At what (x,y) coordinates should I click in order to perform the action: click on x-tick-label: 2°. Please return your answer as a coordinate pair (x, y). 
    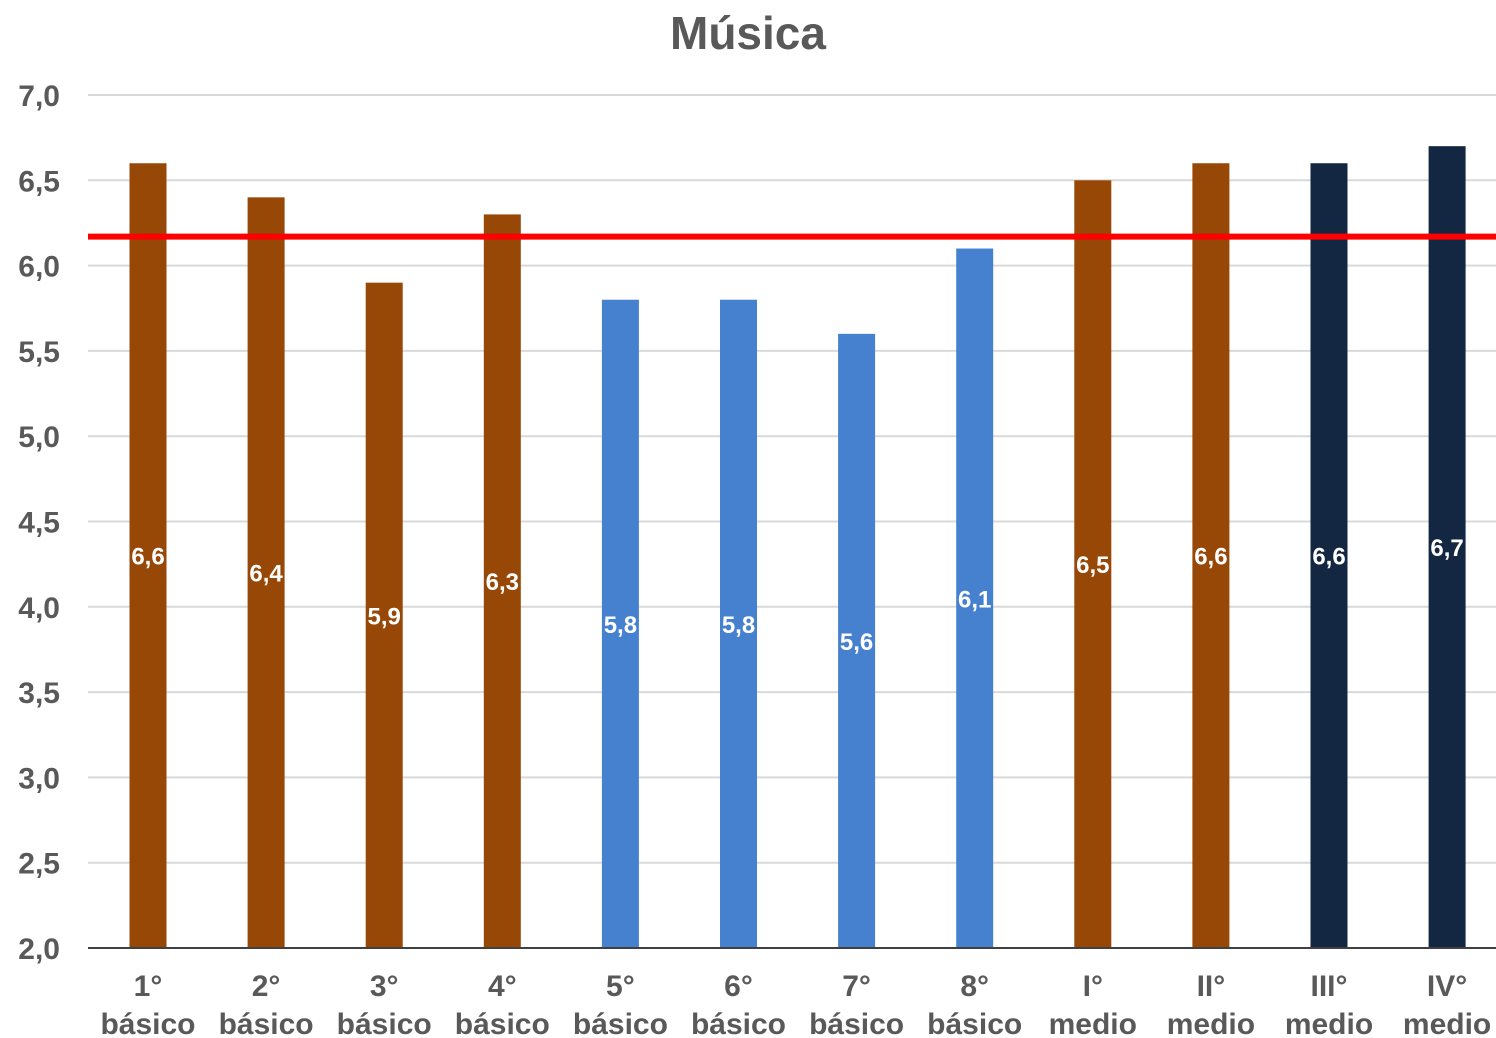
    Looking at the image, I should click on (266, 986).